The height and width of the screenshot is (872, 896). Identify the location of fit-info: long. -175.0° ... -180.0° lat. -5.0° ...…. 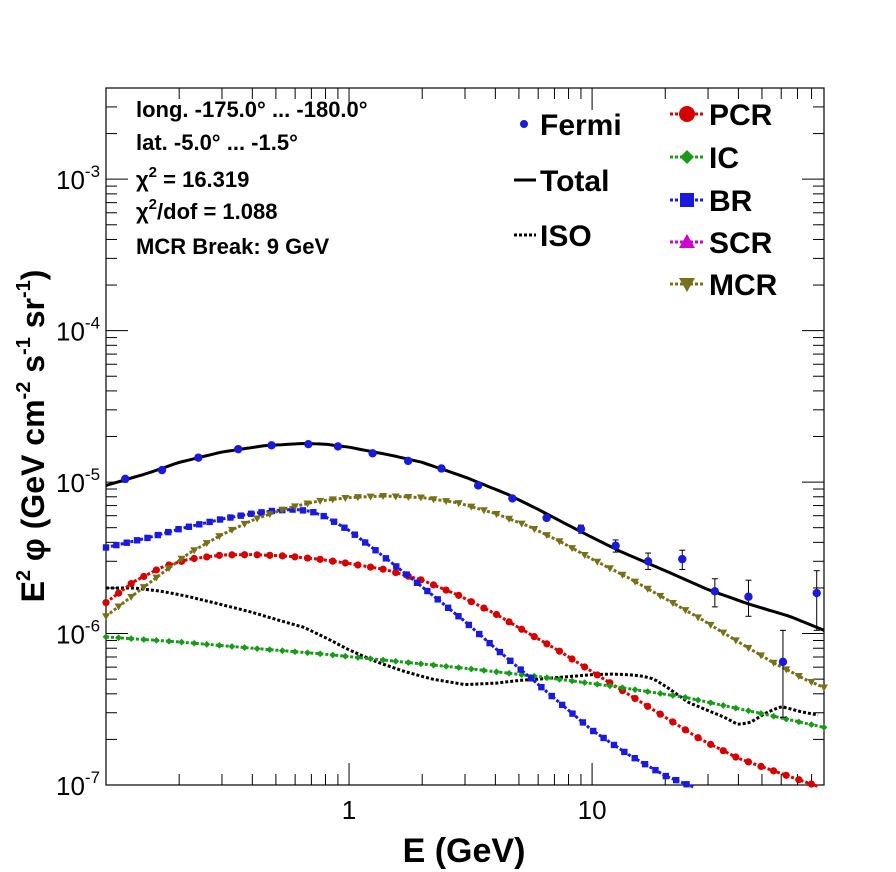
(252, 178).